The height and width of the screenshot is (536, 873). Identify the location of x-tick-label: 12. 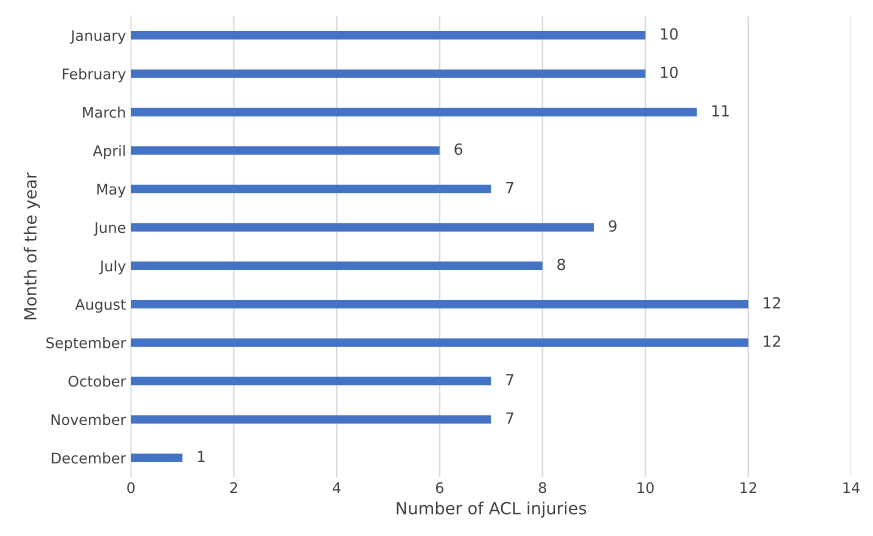
(748, 487).